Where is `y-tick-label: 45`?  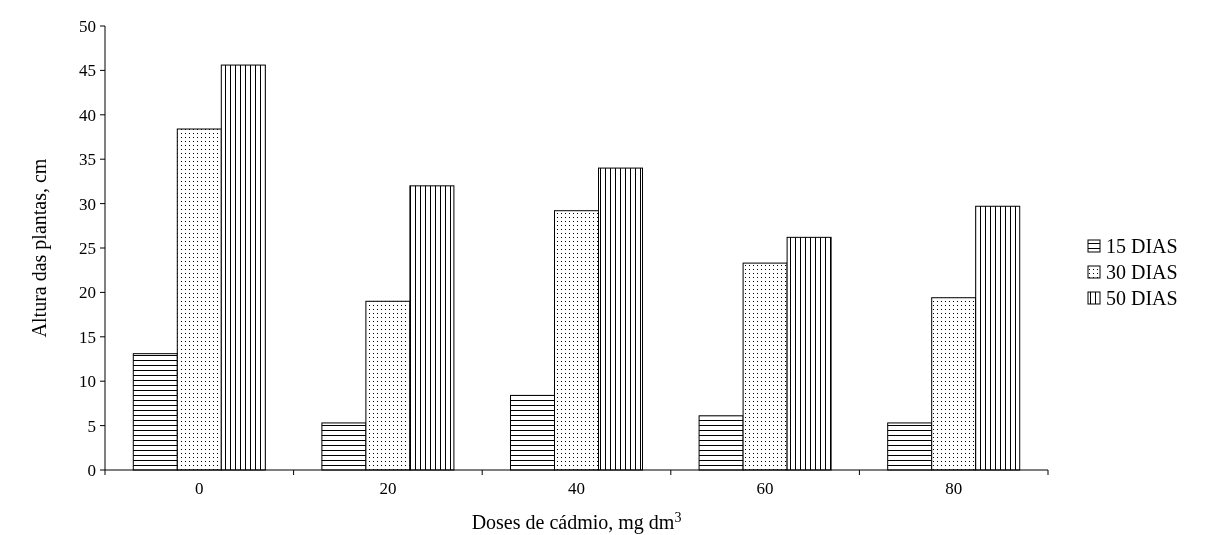 y-tick-label: 45 is located at coordinates (87, 71).